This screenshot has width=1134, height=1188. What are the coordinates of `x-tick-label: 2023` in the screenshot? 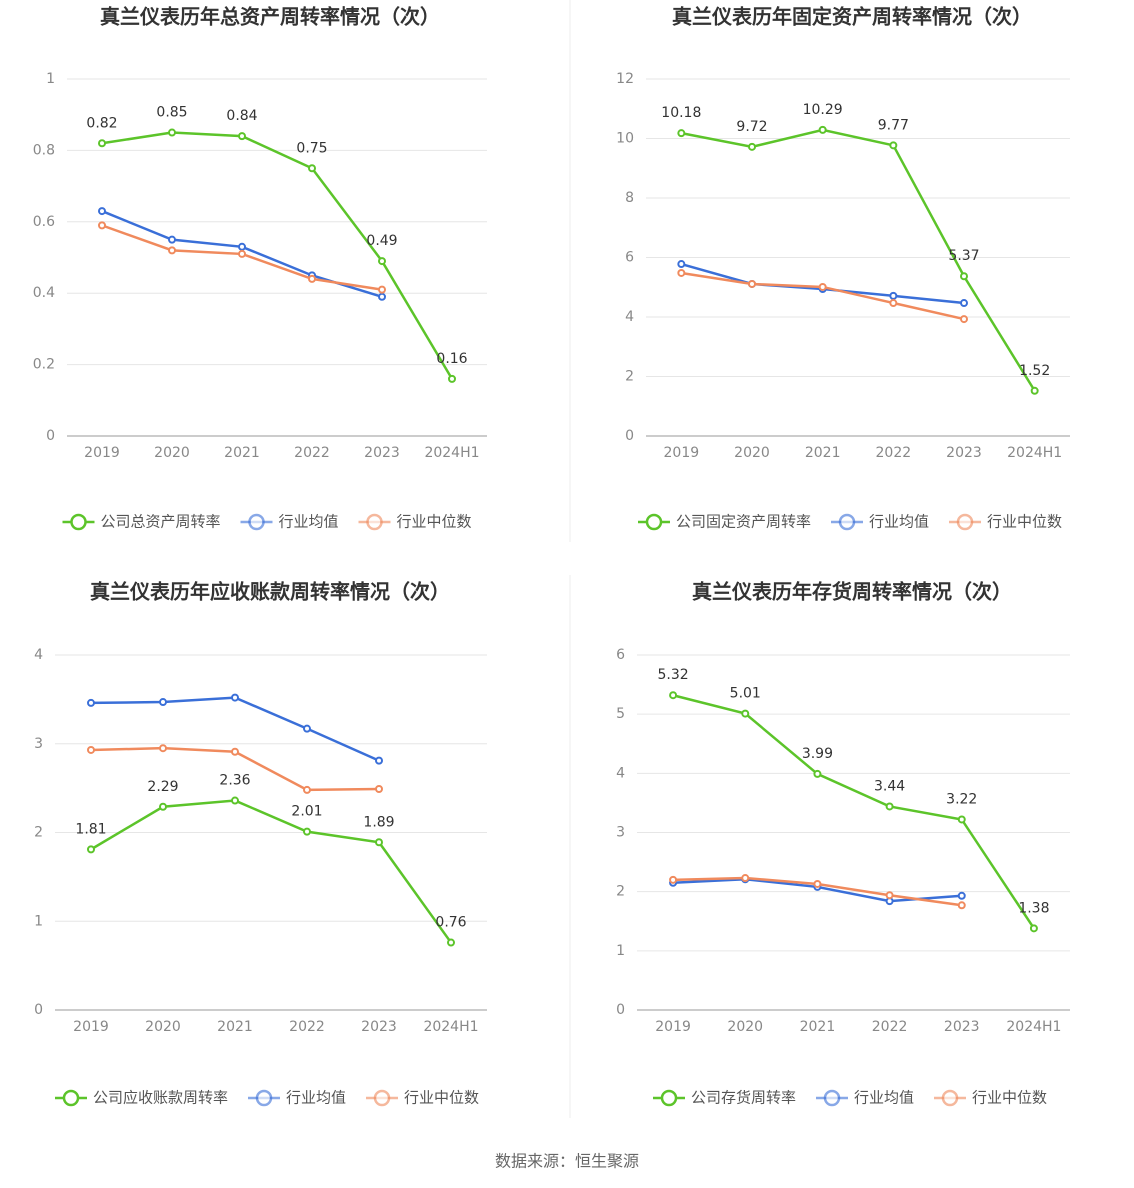 It's located at (382, 453).